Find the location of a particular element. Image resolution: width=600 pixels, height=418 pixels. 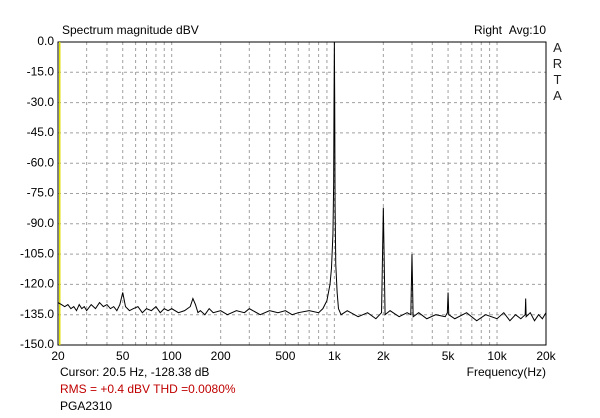

channel: Right is located at coordinates (488, 30).